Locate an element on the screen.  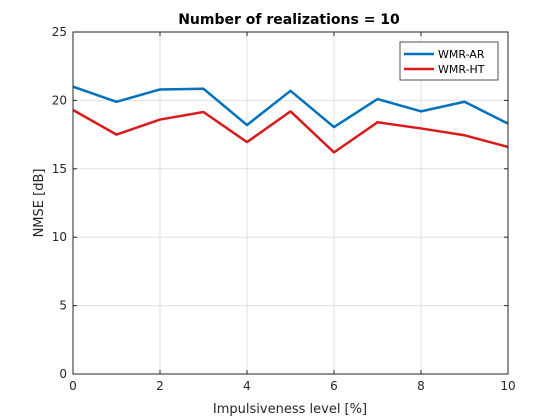
x-tick-label: 4 is located at coordinates (247, 386).